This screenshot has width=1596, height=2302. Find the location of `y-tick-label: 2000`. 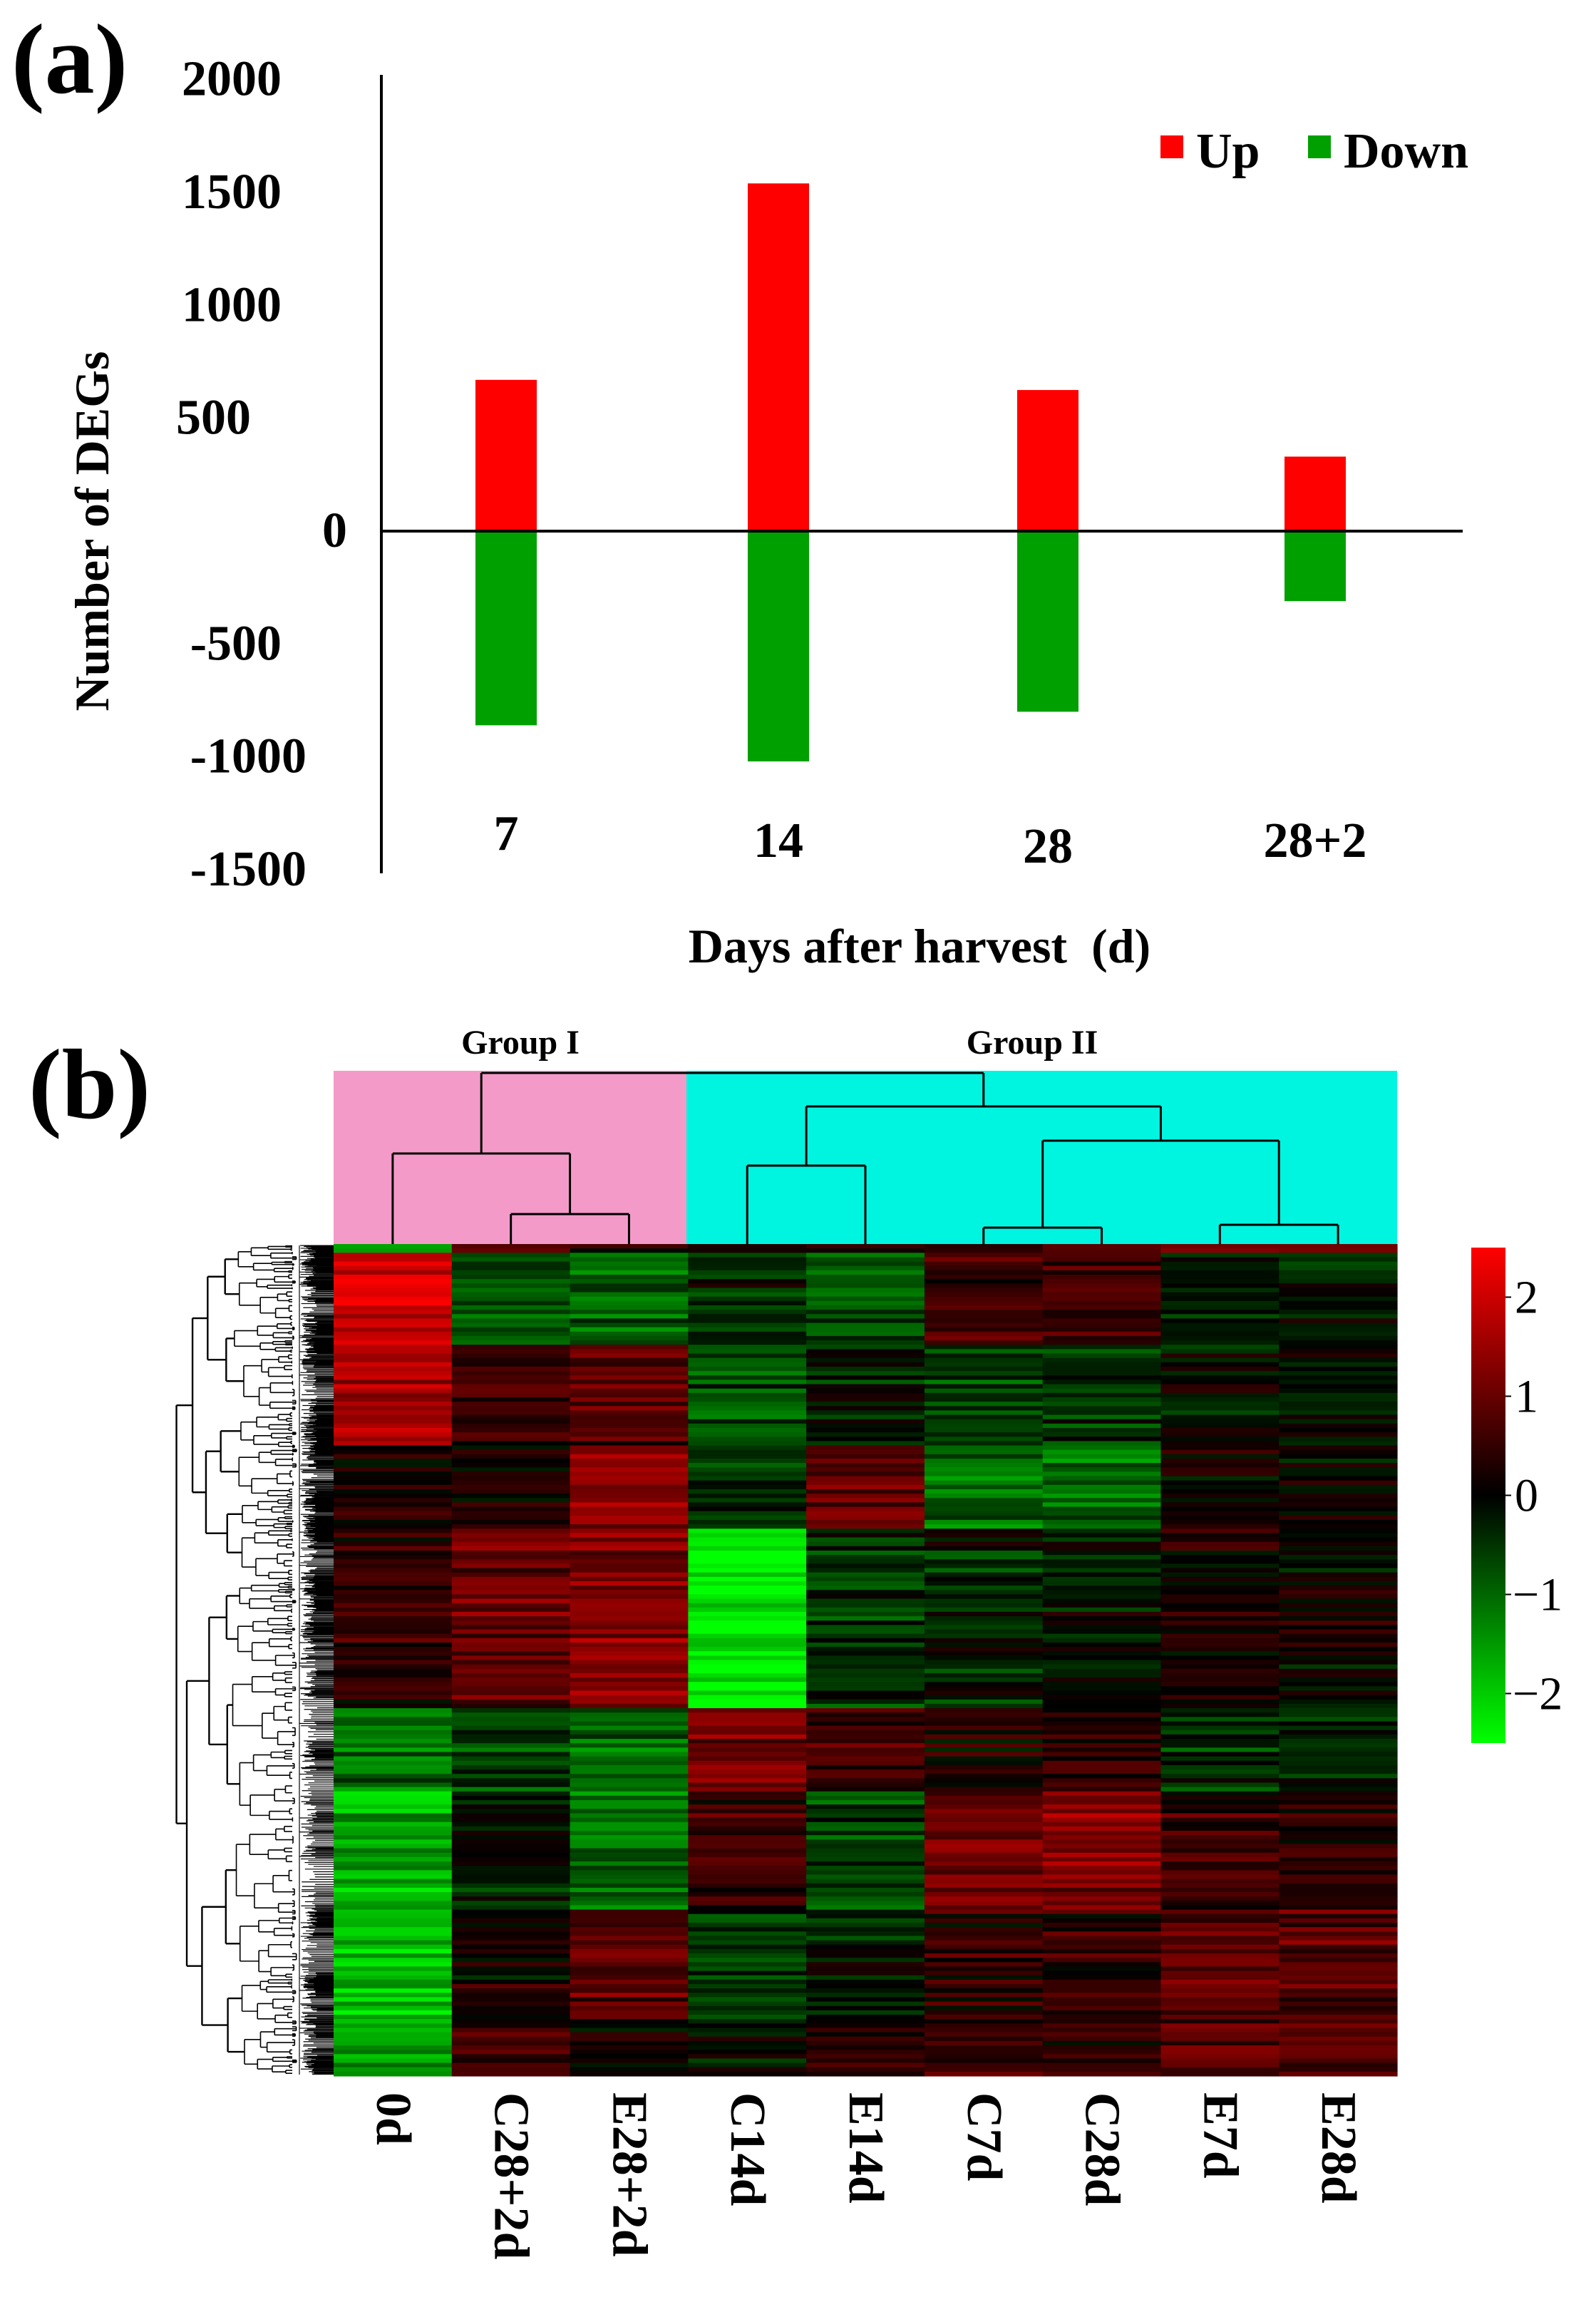

y-tick-label: 2000 is located at coordinates (232, 79).